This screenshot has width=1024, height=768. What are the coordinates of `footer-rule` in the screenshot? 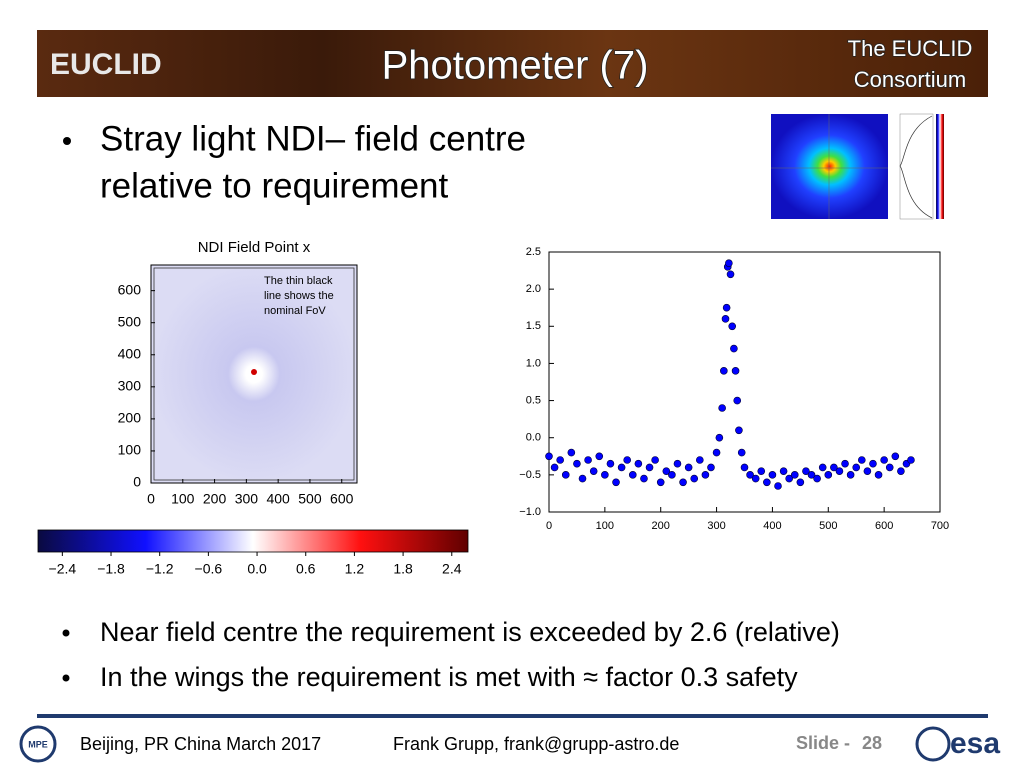 It's located at (512, 716).